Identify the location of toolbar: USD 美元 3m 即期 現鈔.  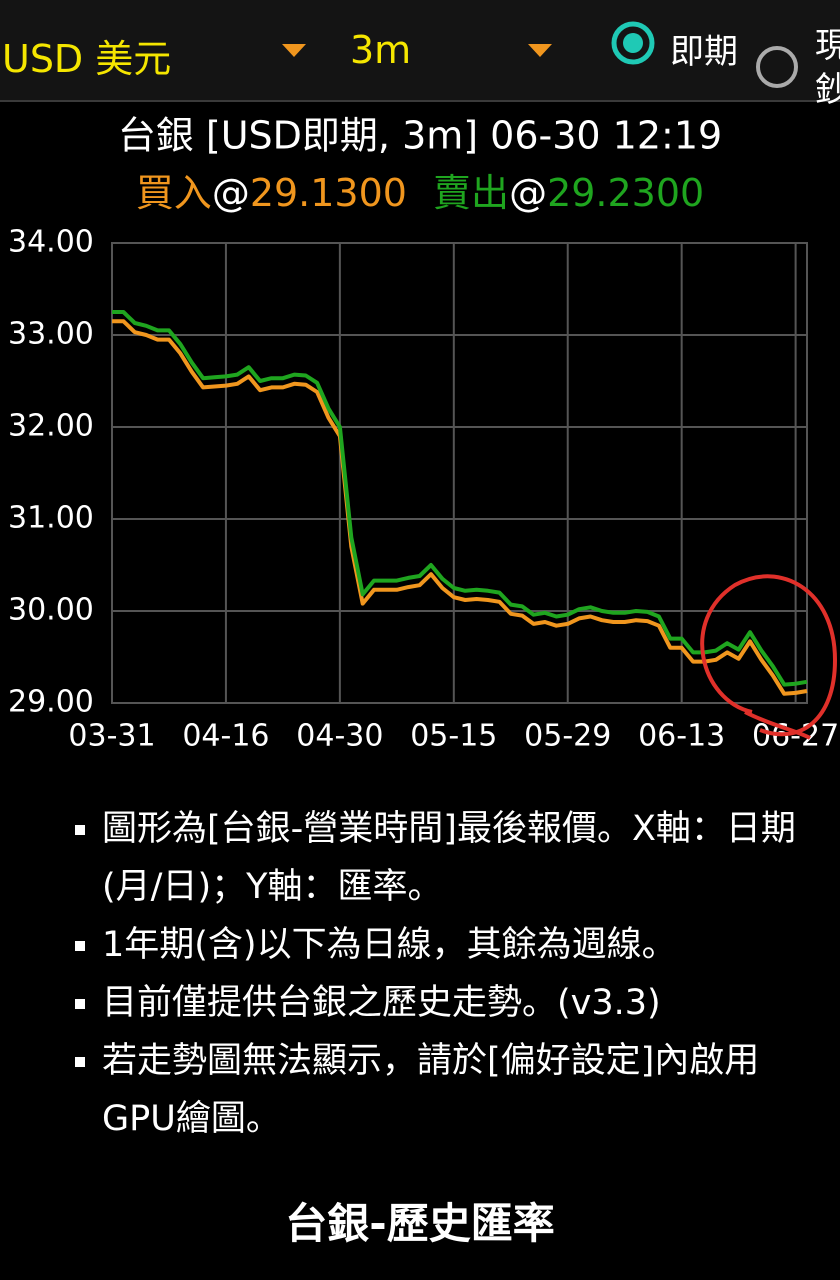
(420, 55).